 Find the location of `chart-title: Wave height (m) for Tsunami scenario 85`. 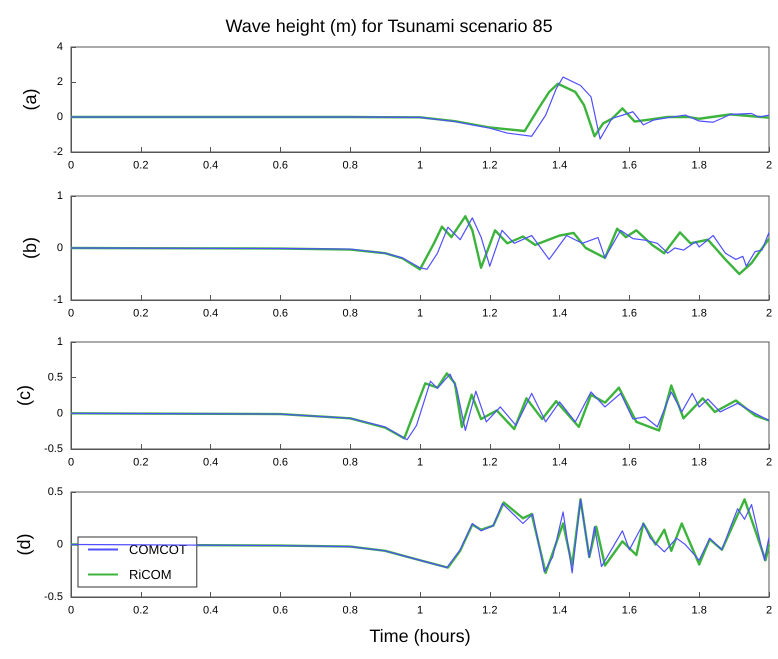

chart-title: Wave height (m) for Tsunami scenario 85 is located at coordinates (389, 26).